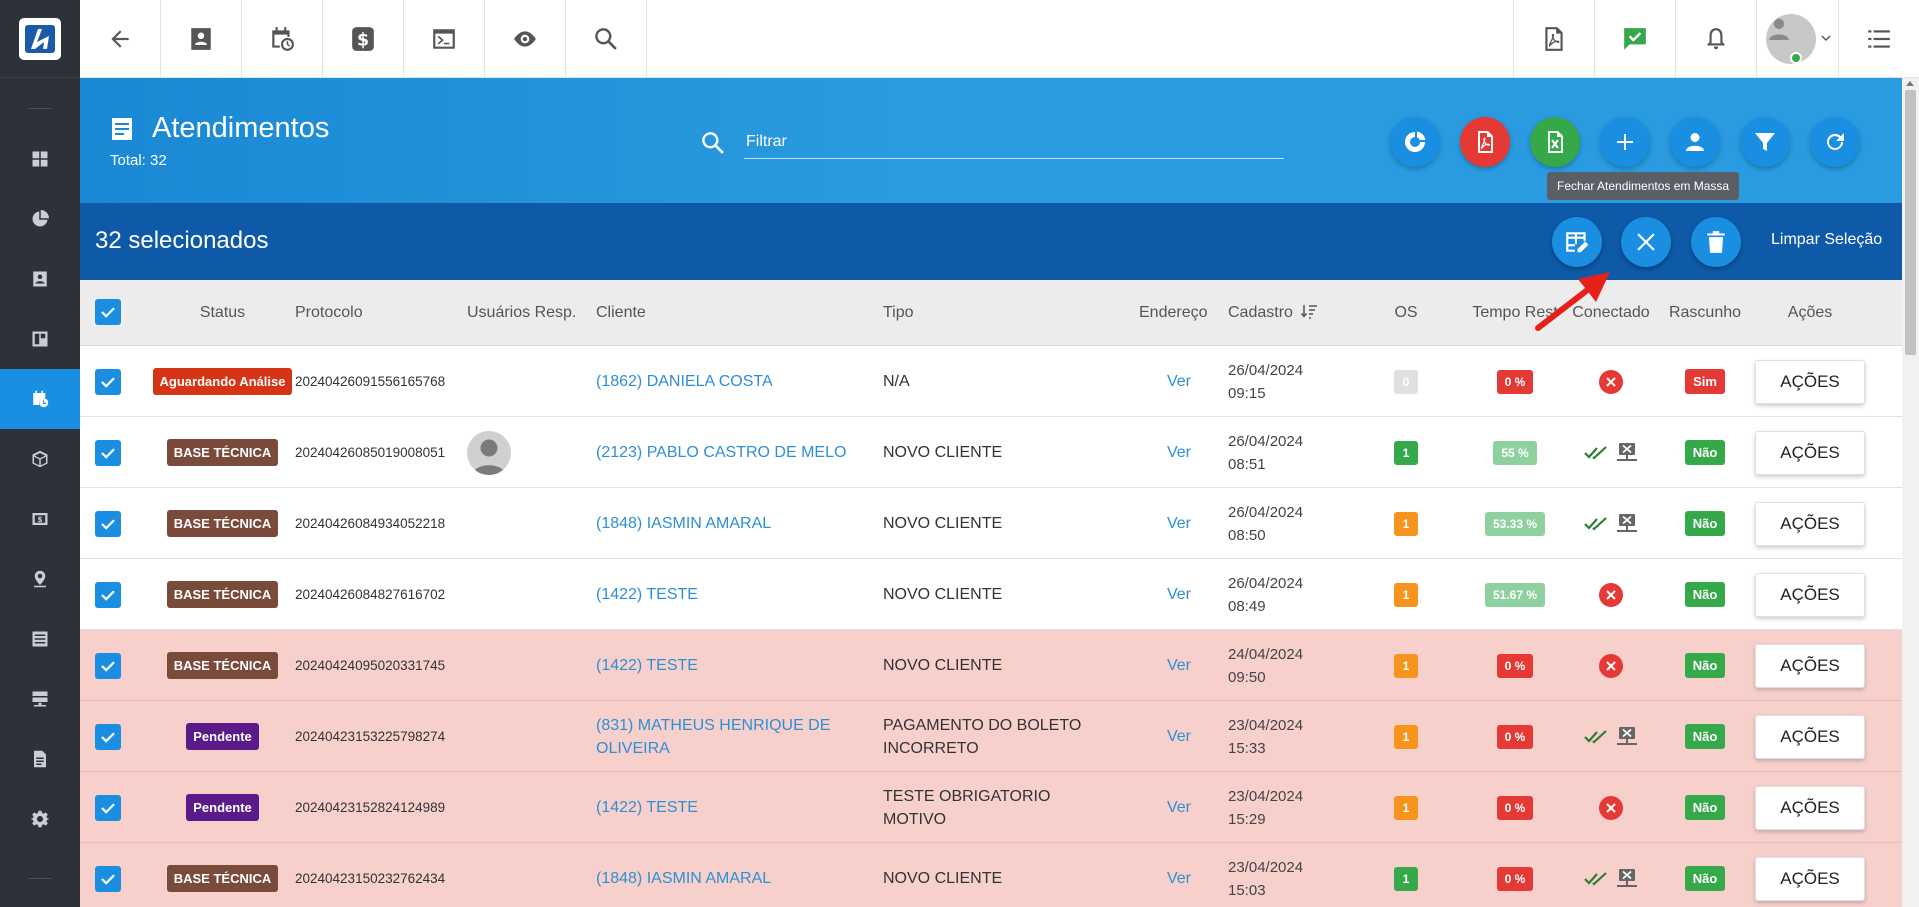  What do you see at coordinates (40, 219) in the screenshot?
I see `sidebar-item-charts` at bounding box center [40, 219].